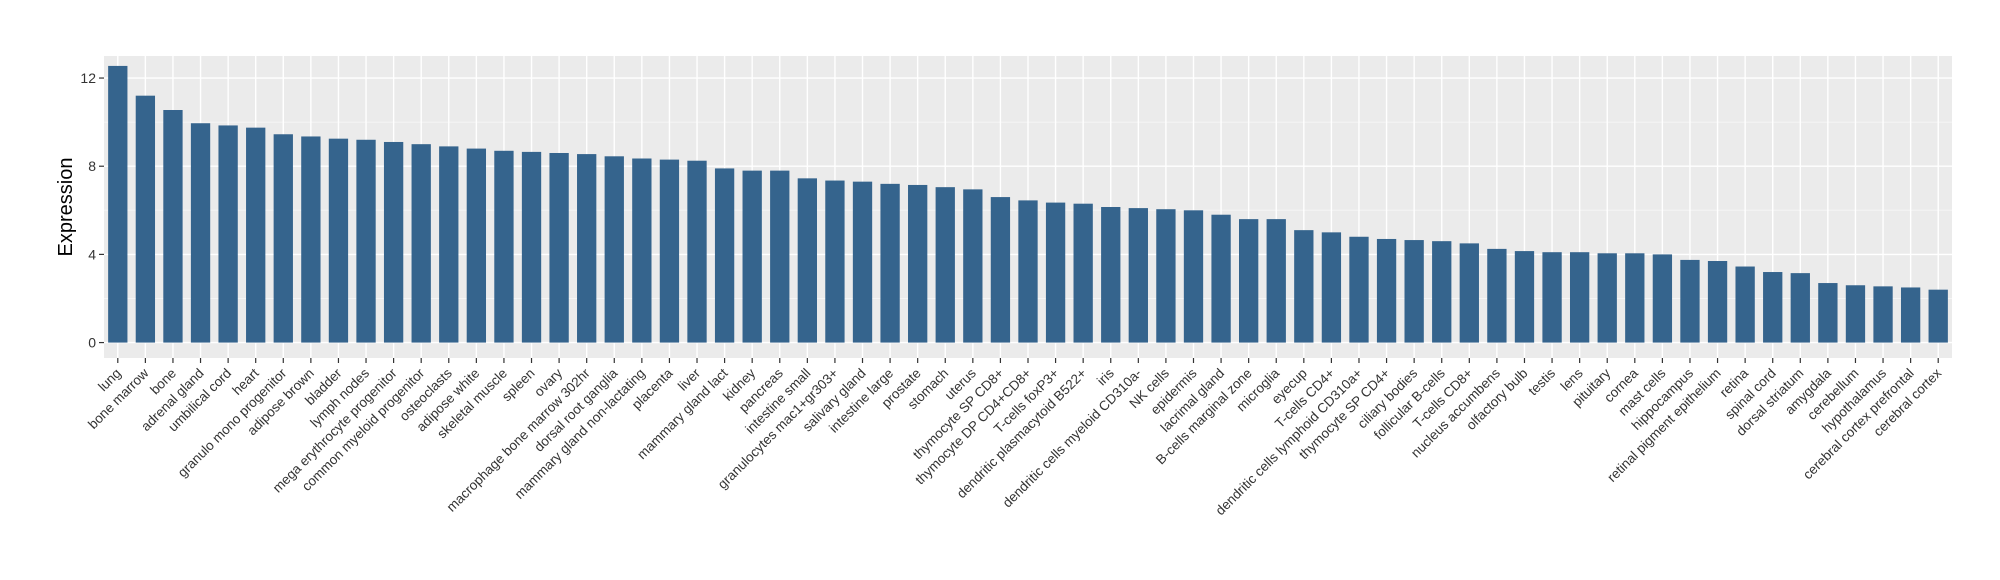  Describe the element at coordinates (92, 210) in the screenshot. I see `y-axis: 0 4 8 12` at that location.